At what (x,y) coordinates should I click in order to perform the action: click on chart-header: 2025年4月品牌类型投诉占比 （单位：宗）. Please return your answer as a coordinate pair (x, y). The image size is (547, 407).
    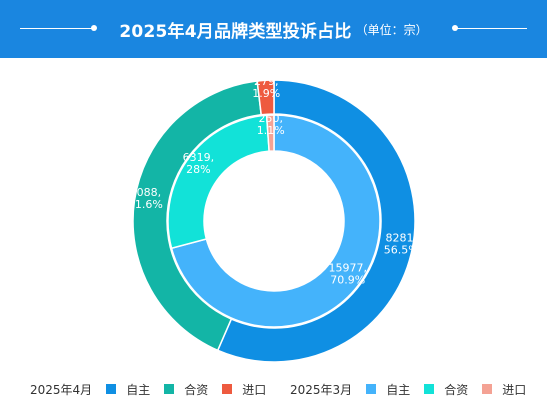
    Looking at the image, I should click on (273, 29).